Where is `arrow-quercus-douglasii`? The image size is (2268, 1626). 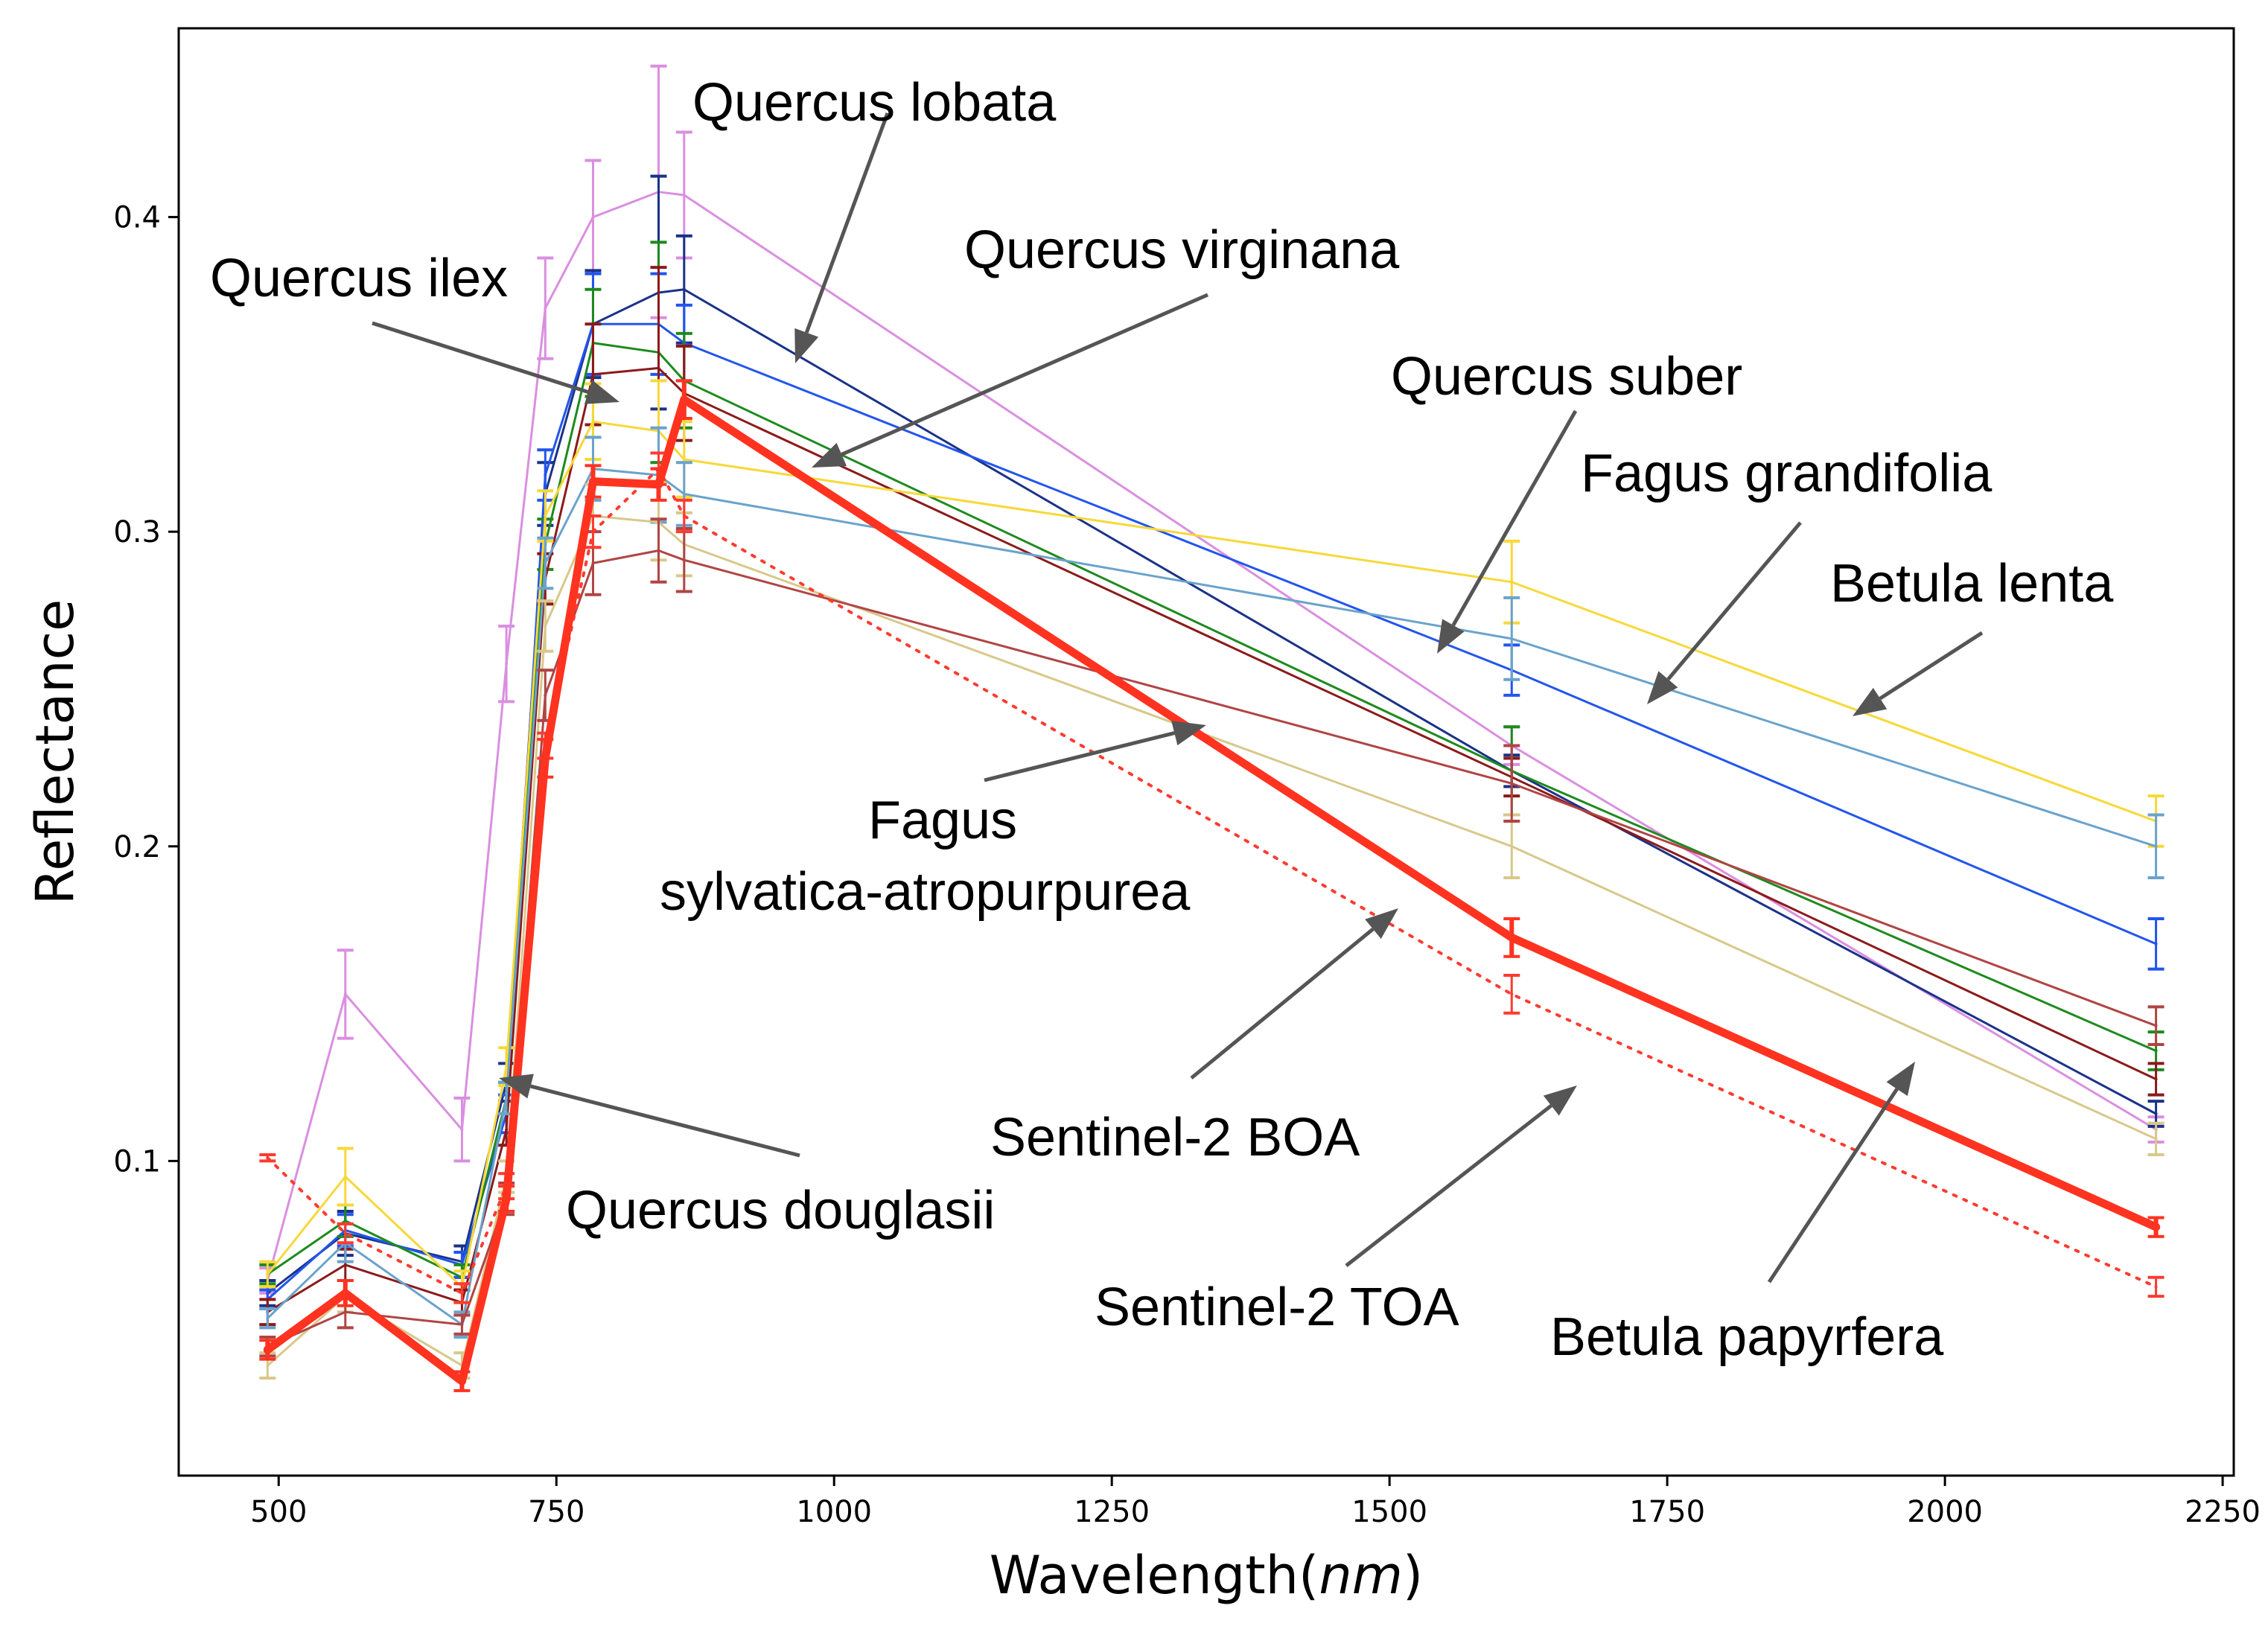
arrow-quercus-douglasii is located at coordinates (649, 1116).